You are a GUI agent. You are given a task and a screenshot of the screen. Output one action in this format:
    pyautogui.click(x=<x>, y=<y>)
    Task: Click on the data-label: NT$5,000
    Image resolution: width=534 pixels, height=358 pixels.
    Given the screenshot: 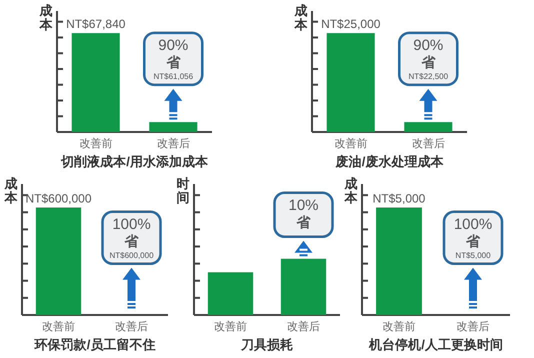 What is the action you would take?
    pyautogui.click(x=399, y=199)
    